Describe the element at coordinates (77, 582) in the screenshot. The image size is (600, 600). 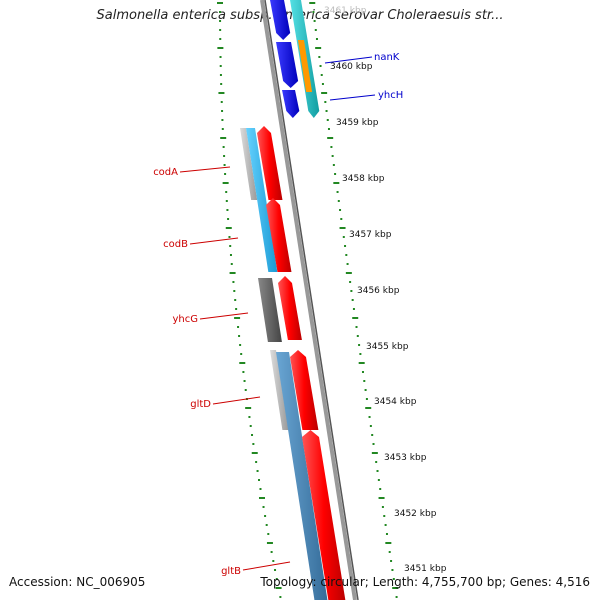
I see `accession-text: Accession: NC_006905` at that location.